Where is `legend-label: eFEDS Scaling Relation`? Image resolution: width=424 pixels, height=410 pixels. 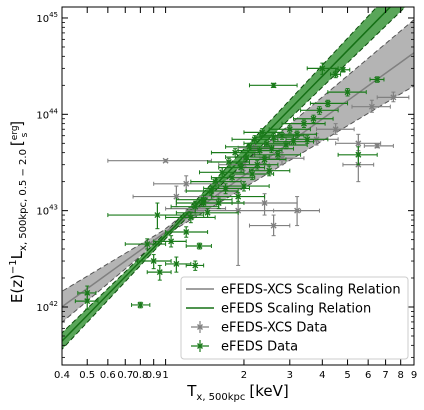
legend-label: eFEDS Scaling Relation is located at coordinates (296, 309).